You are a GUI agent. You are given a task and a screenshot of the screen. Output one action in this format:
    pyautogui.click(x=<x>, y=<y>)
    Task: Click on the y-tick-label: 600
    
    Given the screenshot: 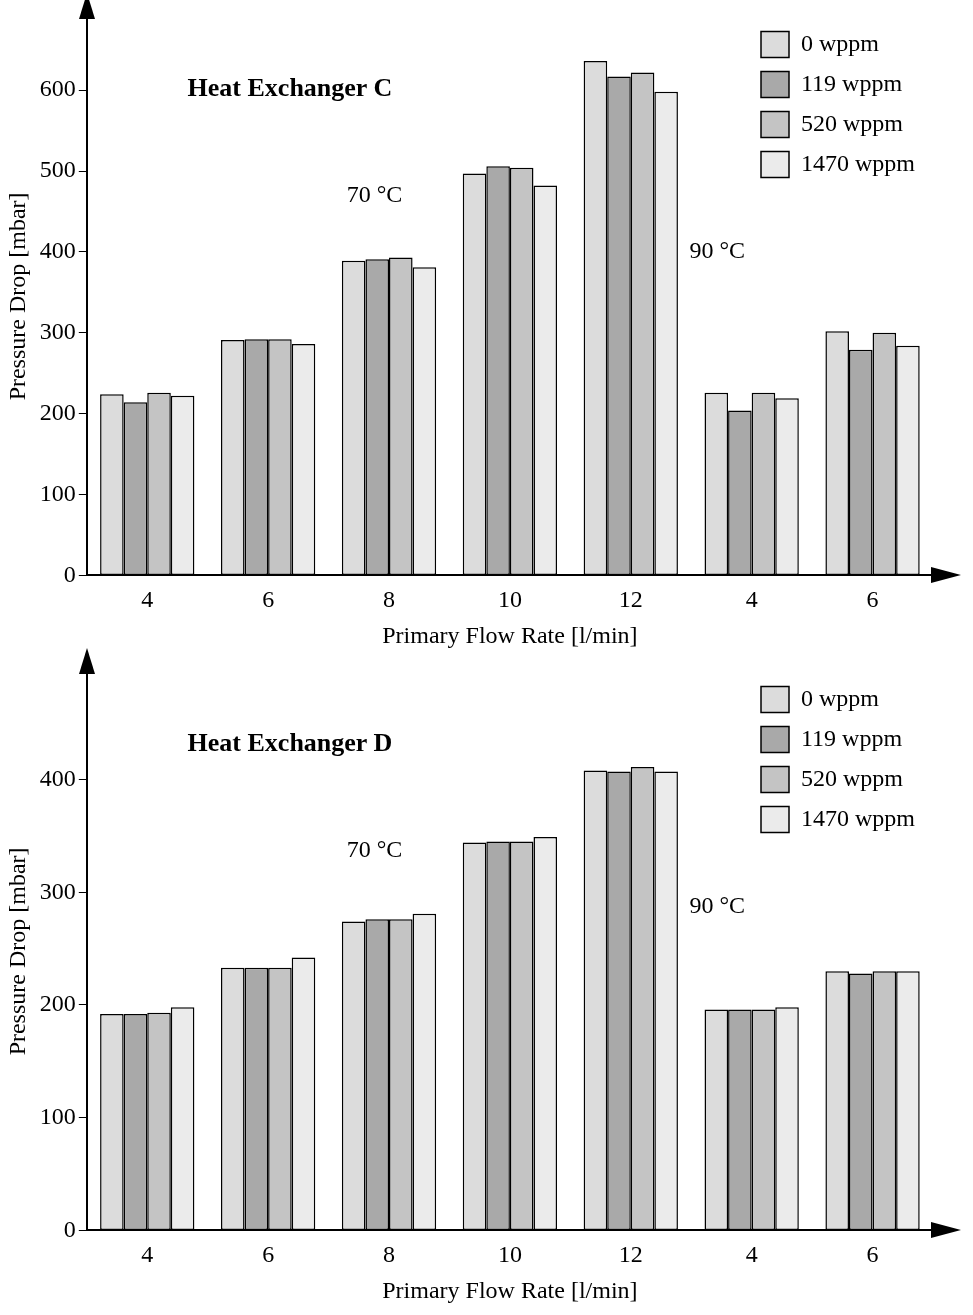 What is the action you would take?
    pyautogui.click(x=57, y=88)
    